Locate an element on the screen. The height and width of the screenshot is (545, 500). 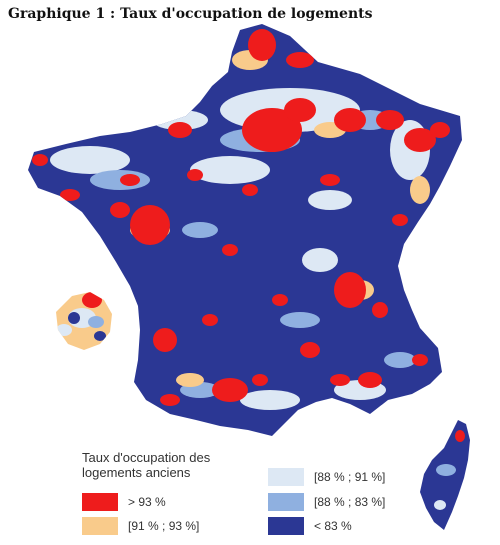
ile-de-france-inset is located at coordinates (84, 321).